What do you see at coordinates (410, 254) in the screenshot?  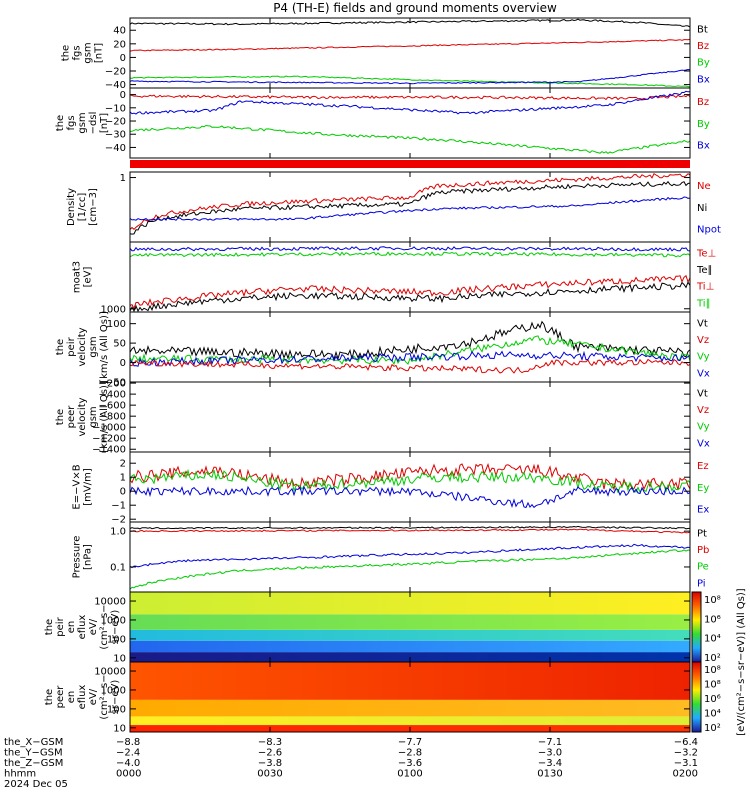 I see `series-line-Ti∥` at bounding box center [410, 254].